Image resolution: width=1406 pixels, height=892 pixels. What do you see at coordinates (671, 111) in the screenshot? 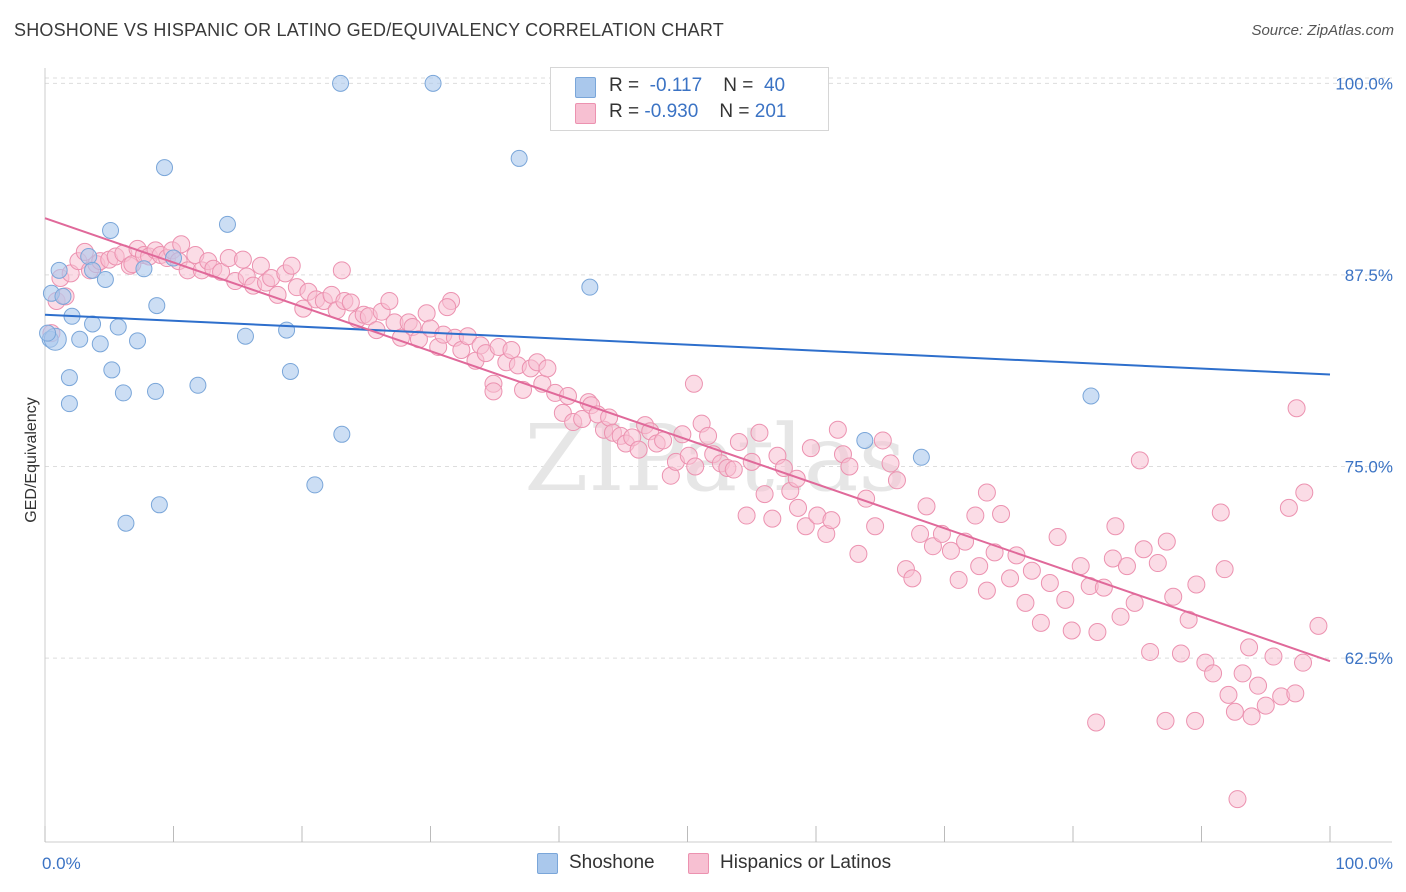
I see `r-value: -0.930` at bounding box center [671, 111].